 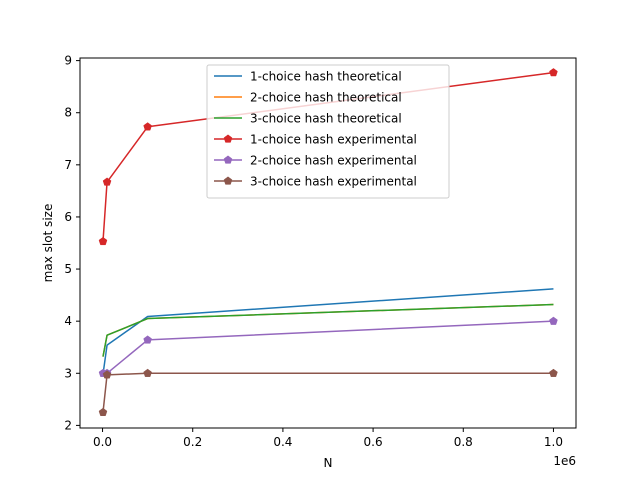 I want to click on y-tick-label: 5, so click(x=68, y=269).